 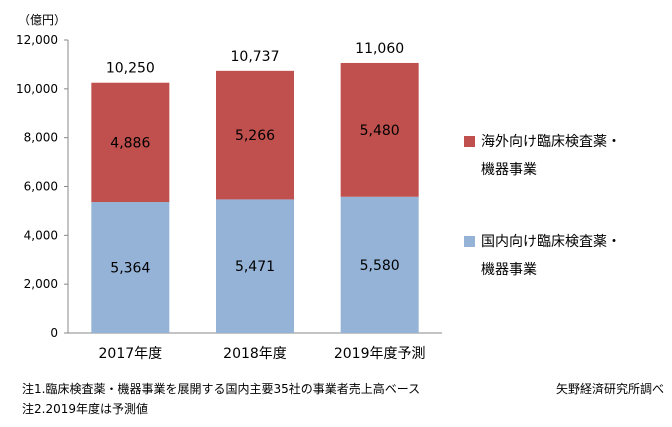 I want to click on y-tick-label: 0, so click(x=54, y=333).